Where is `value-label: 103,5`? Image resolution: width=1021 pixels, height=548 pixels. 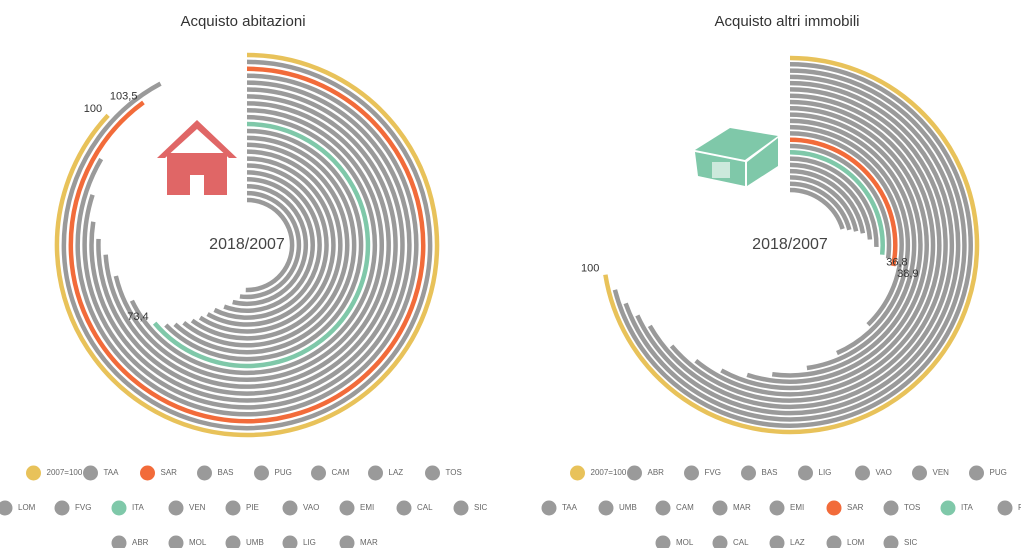
value-label: 103,5 is located at coordinates (124, 96).